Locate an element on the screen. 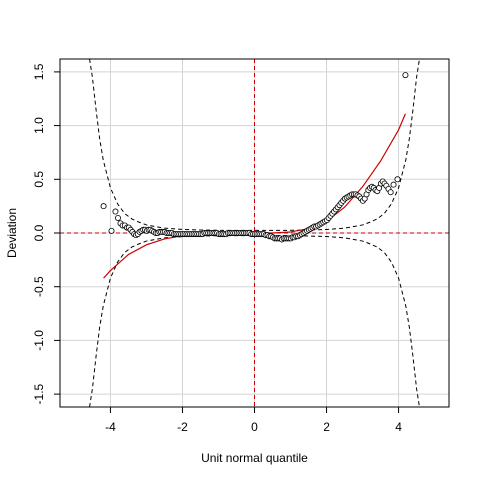 This screenshot has height=480, width=480. y-tick-label: 0.0 is located at coordinates (39, 232).